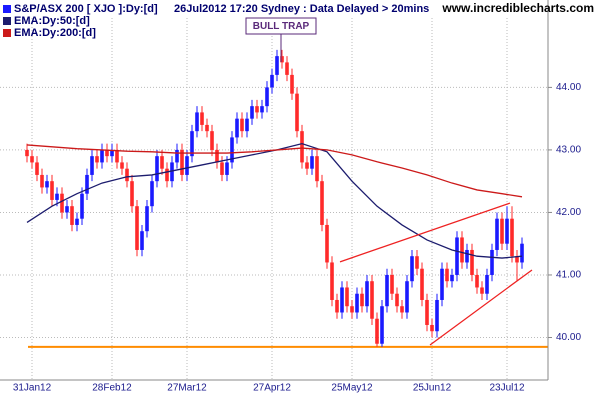 The width and height of the screenshot is (600, 400). Describe the element at coordinates (281, 26) in the screenshot. I see `annotation-text: BULL TRAP` at that location.